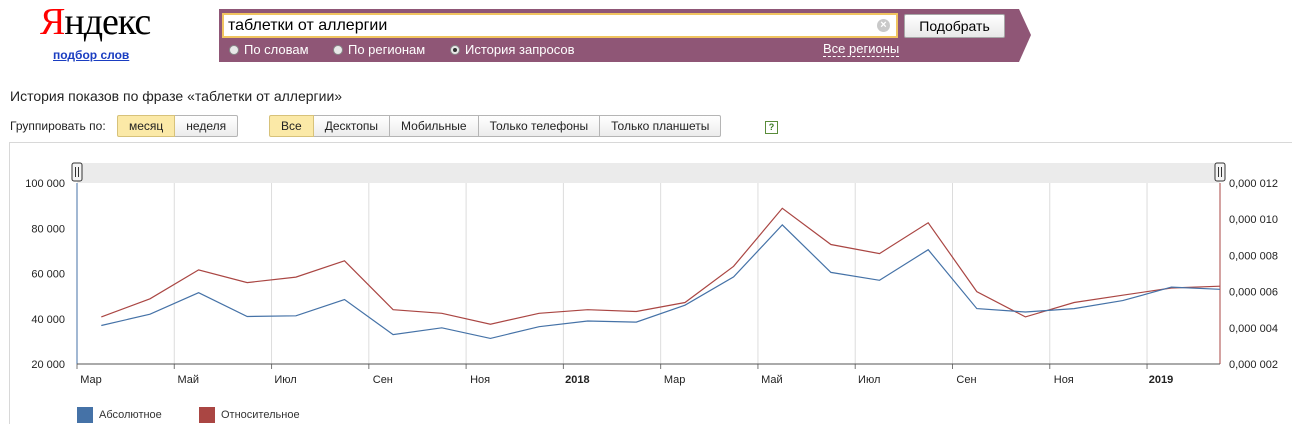  Describe the element at coordinates (91, 55) in the screenshot. I see `wordstat-link: подбор слов` at that location.